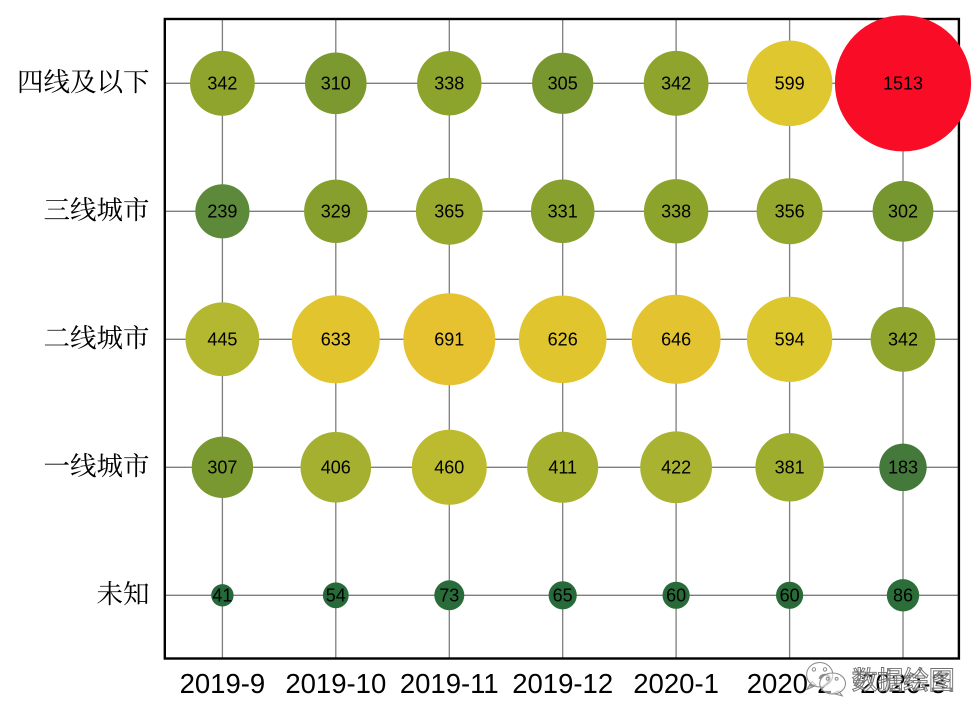  What do you see at coordinates (676, 468) in the screenshot?
I see `svg-text: 422` at bounding box center [676, 468].